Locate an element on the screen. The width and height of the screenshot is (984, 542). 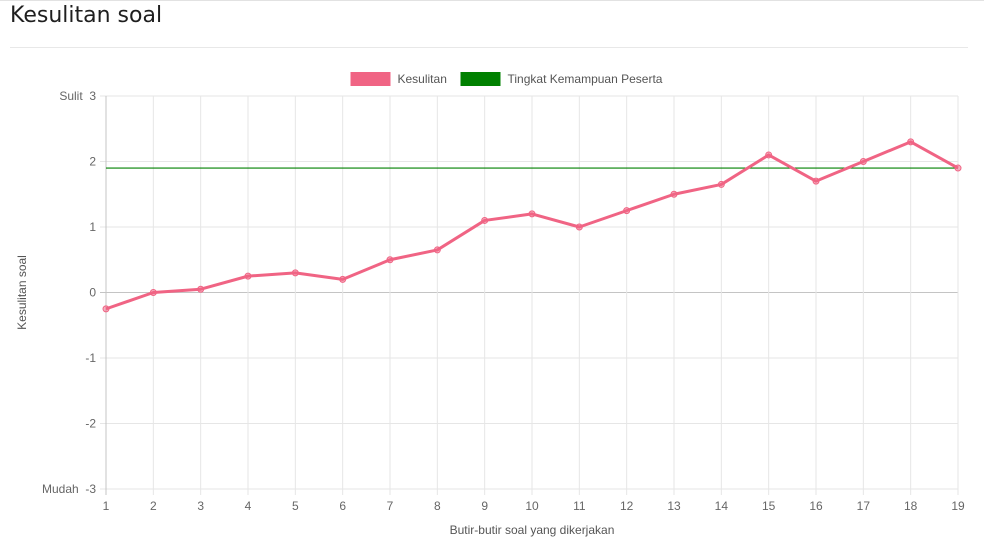
legend-label-kesulitan: Kesulitan is located at coordinates (422, 79).